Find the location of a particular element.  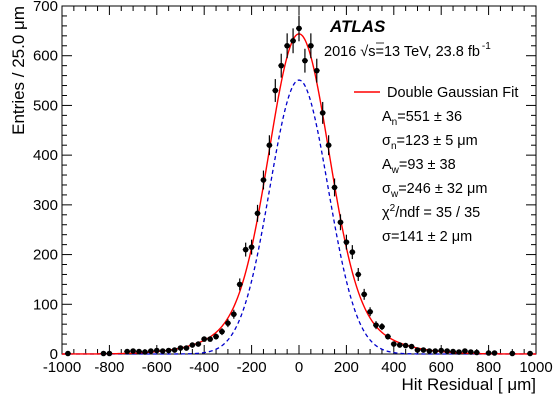

x-tick-label: -200 is located at coordinates (252, 367).